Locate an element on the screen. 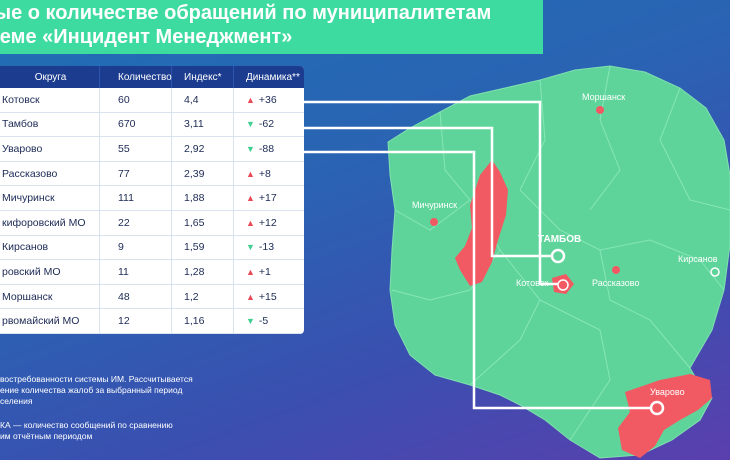 This screenshot has width=730, height=460. cell-count: 60 is located at coordinates (136, 100).